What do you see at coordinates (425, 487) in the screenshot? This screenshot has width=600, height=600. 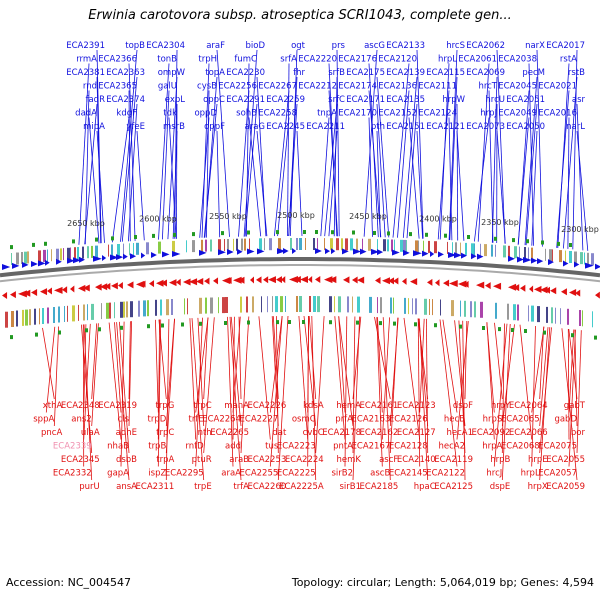 I see `bottom-gene-label: hpaC` at bounding box center [425, 487].